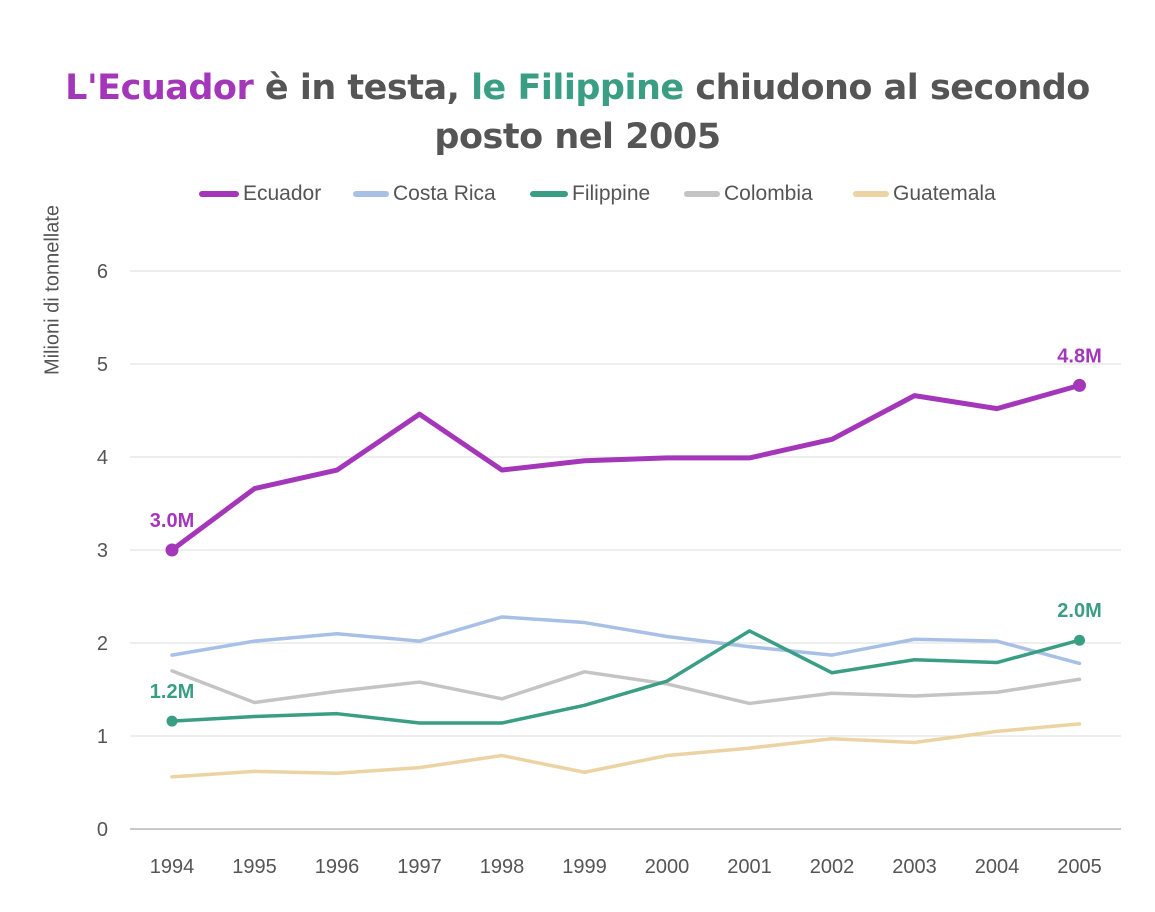 The width and height of the screenshot is (1155, 912). Describe the element at coordinates (172, 521) in the screenshot. I see `data-label-ecuador-1994: 3.0M` at that location.